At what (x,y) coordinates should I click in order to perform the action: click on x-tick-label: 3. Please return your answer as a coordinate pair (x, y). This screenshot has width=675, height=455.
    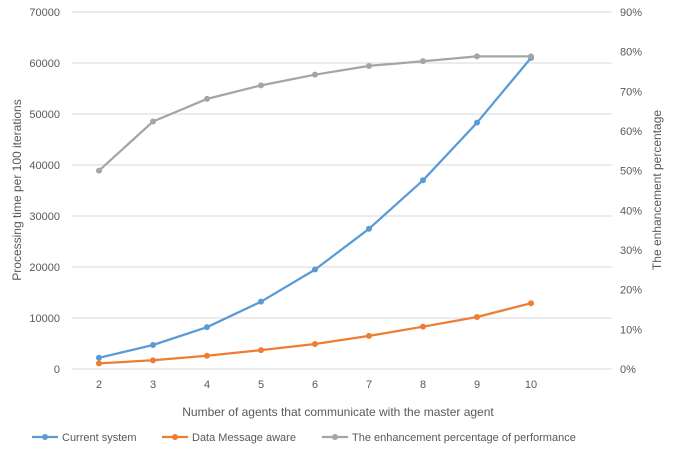
    Looking at the image, I should click on (153, 385).